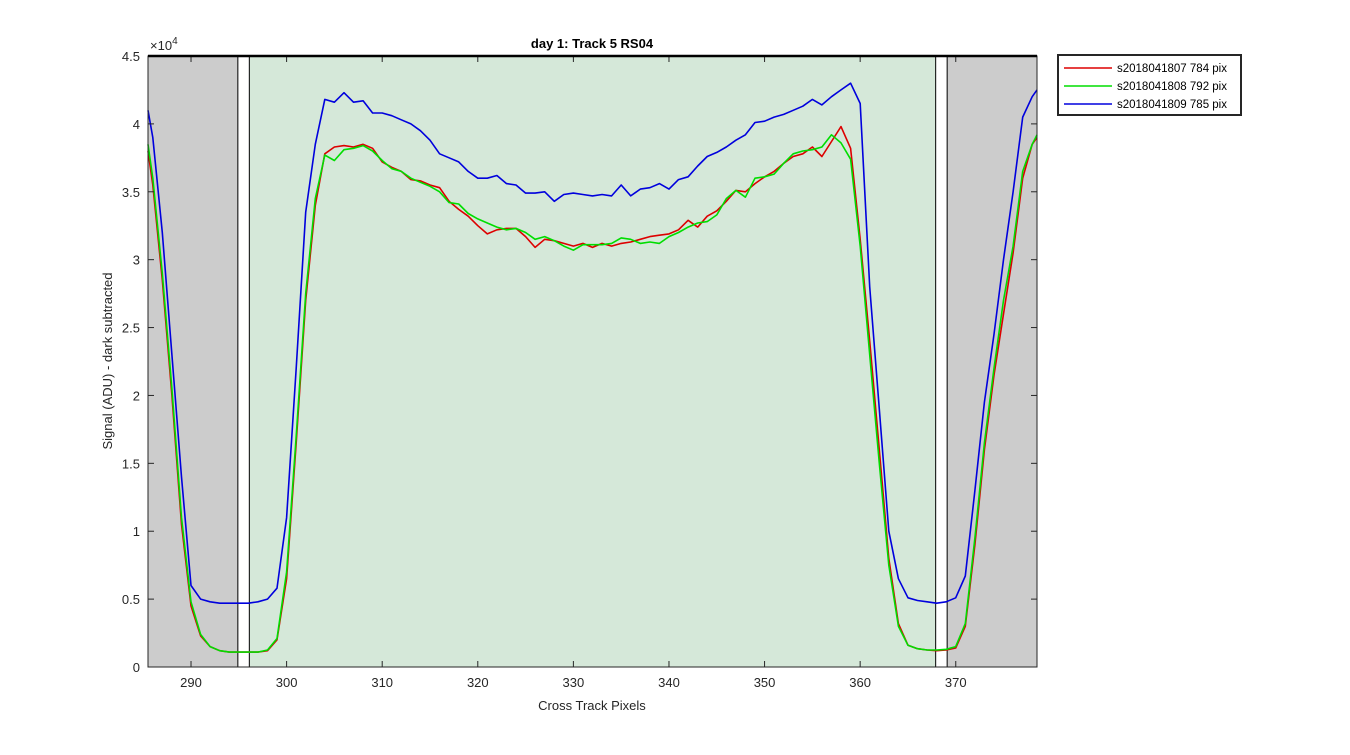 The height and width of the screenshot is (755, 1350). I want to click on legend-label-2: s2018041809 785 pix, so click(1172, 105).